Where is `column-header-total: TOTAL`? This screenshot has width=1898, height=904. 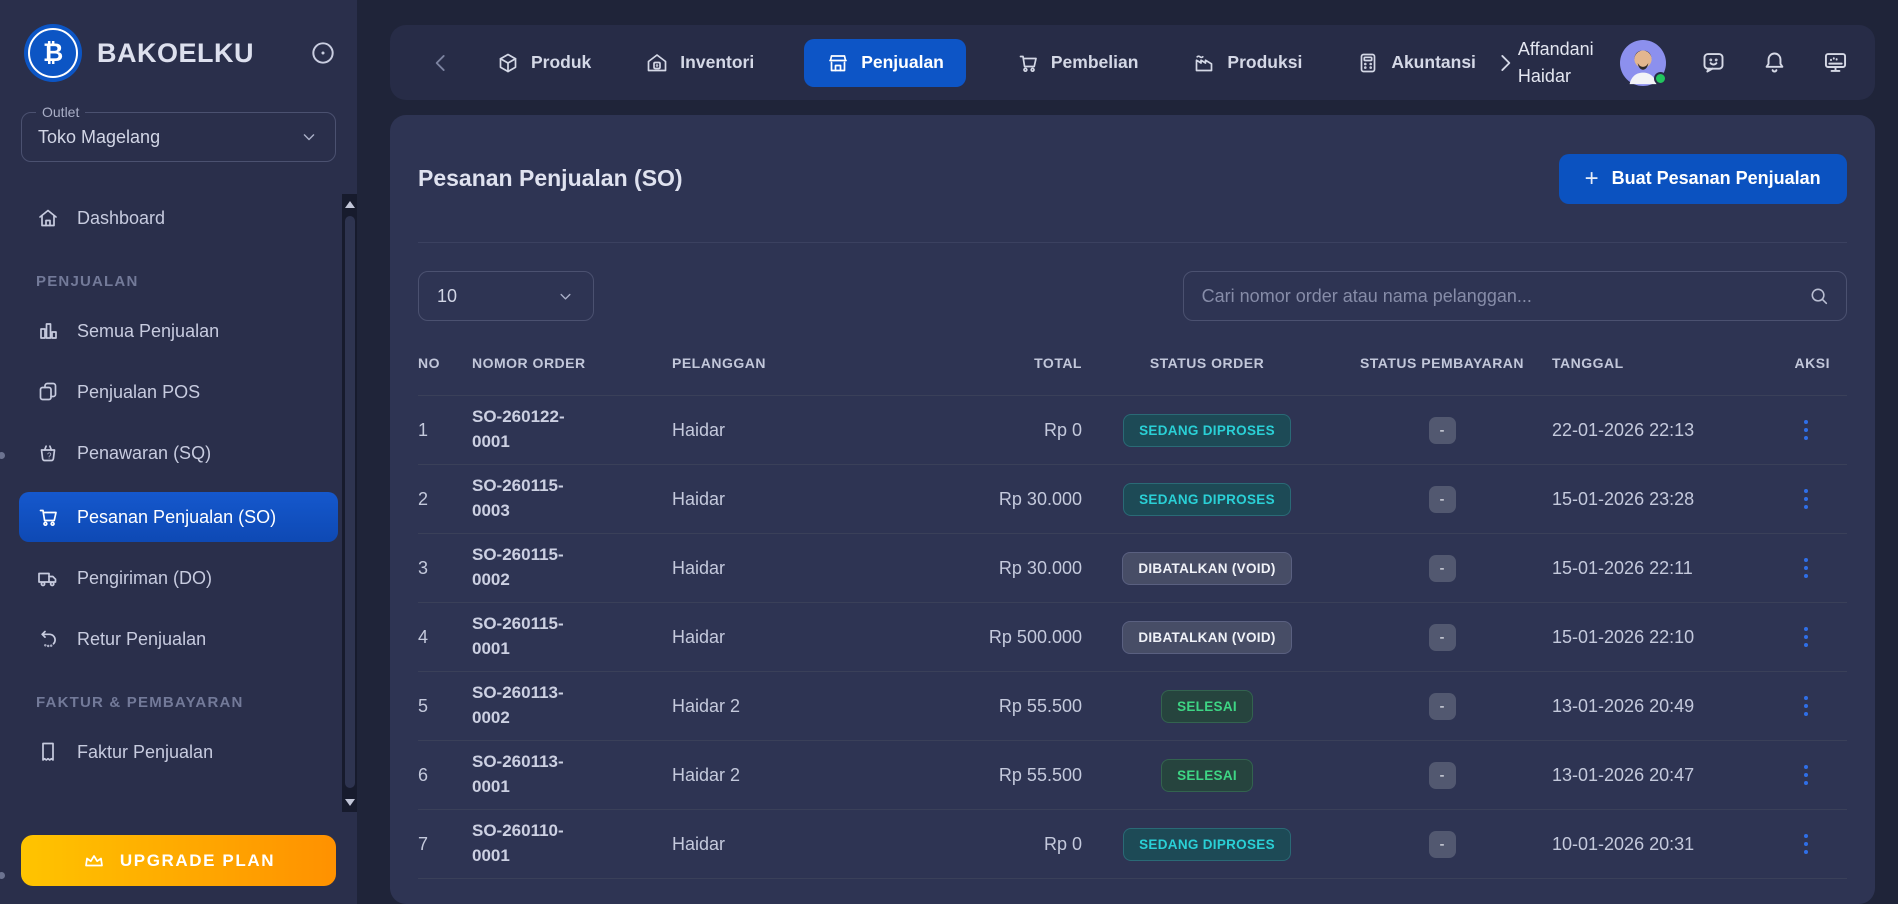
column-header-total: TOTAL is located at coordinates (1058, 363).